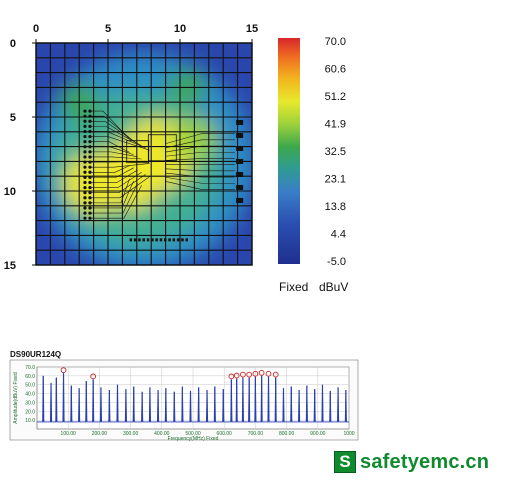  What do you see at coordinates (36, 29) in the screenshot?
I see `heatmap-x-tick-label: 0` at bounding box center [36, 29].